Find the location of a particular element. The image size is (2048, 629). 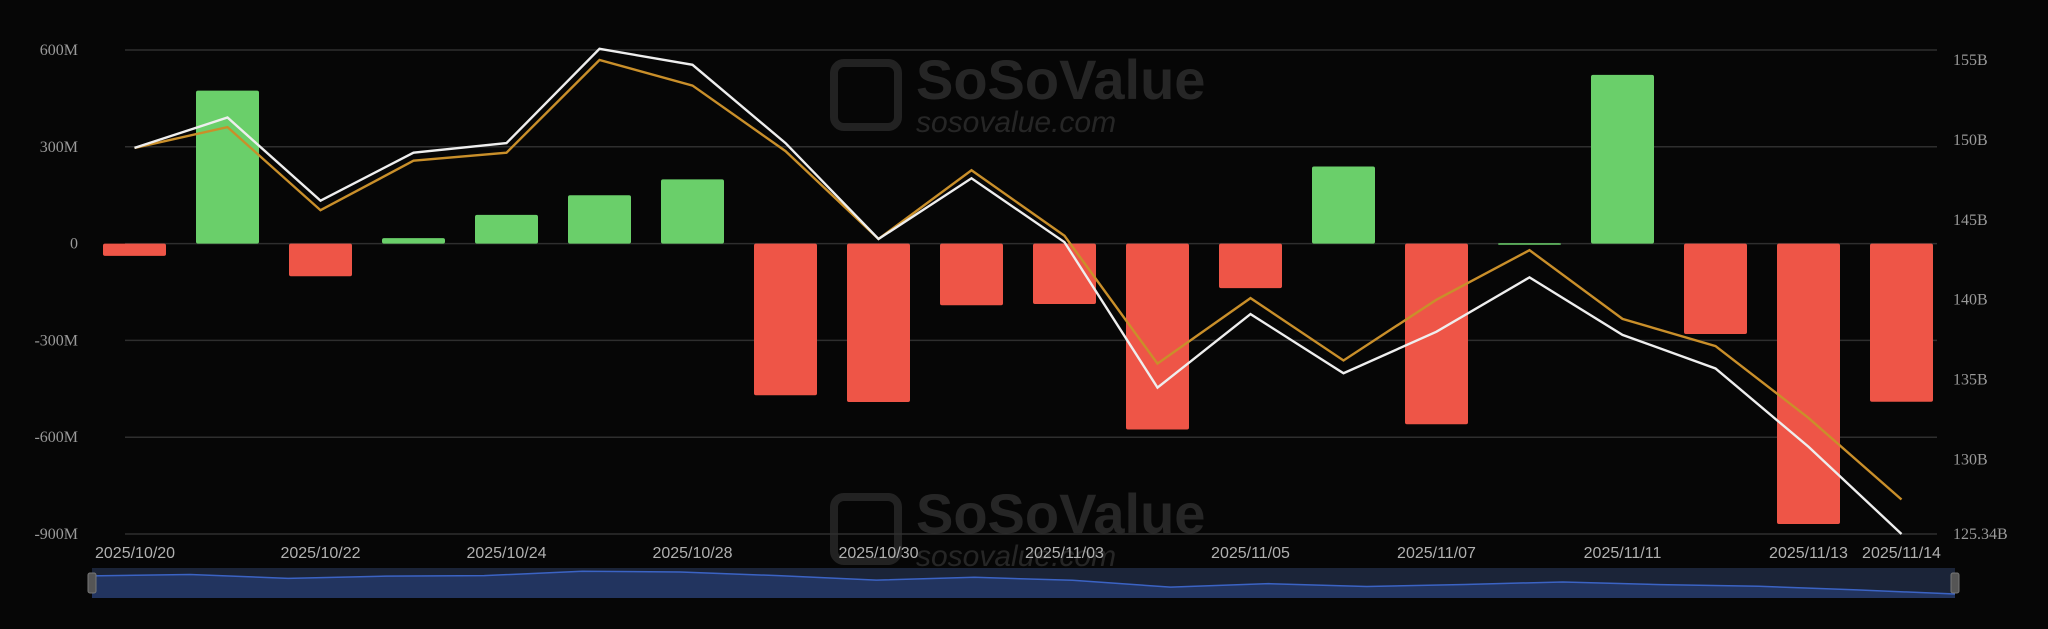

x-axis-tick: 2025/11/03 is located at coordinates (1064, 553).